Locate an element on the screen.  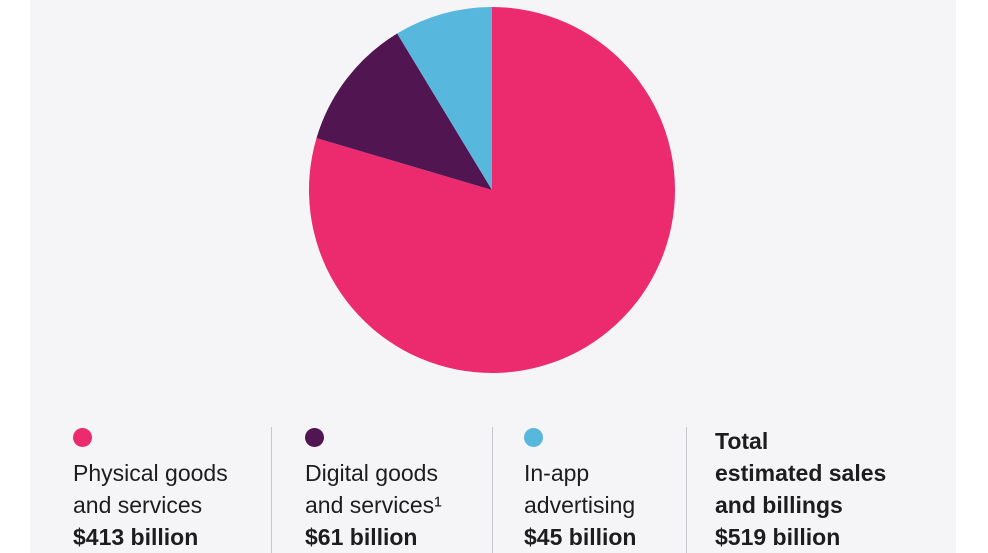
legend-value: $45 billion is located at coordinates (580, 537).